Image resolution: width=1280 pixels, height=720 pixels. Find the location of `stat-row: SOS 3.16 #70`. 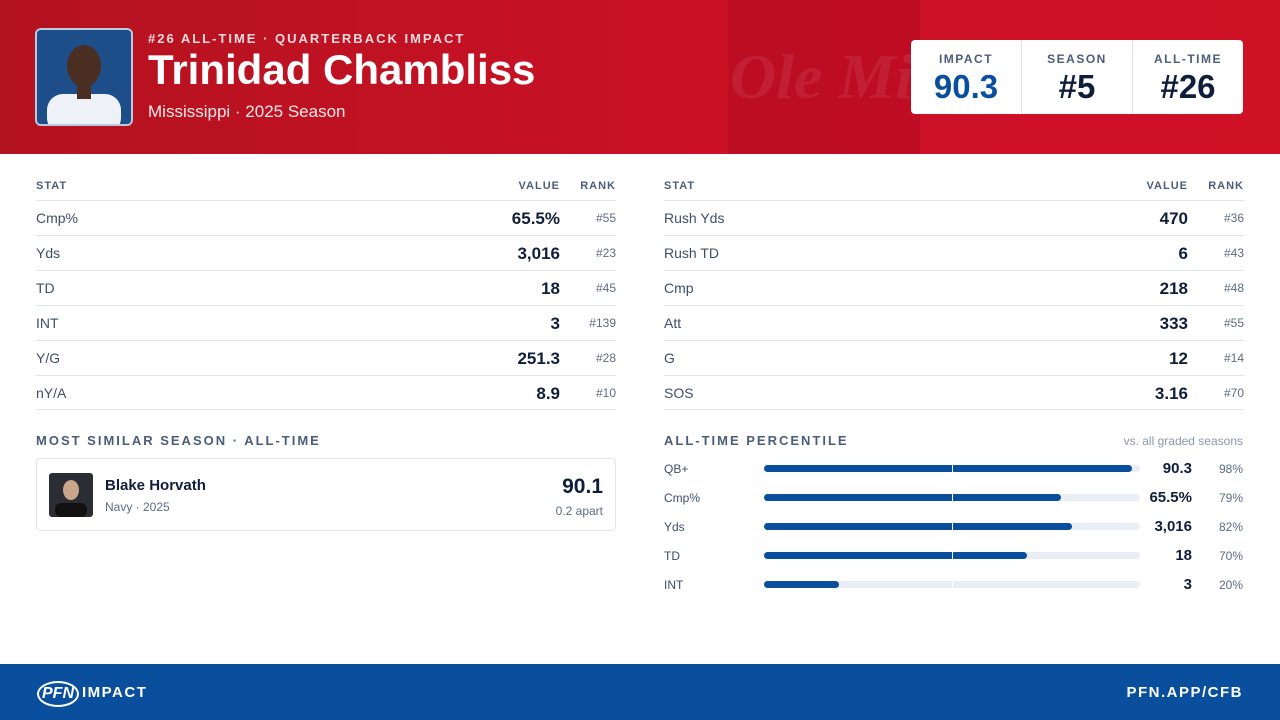

stat-row: SOS 3.16 #70 is located at coordinates (954, 392).